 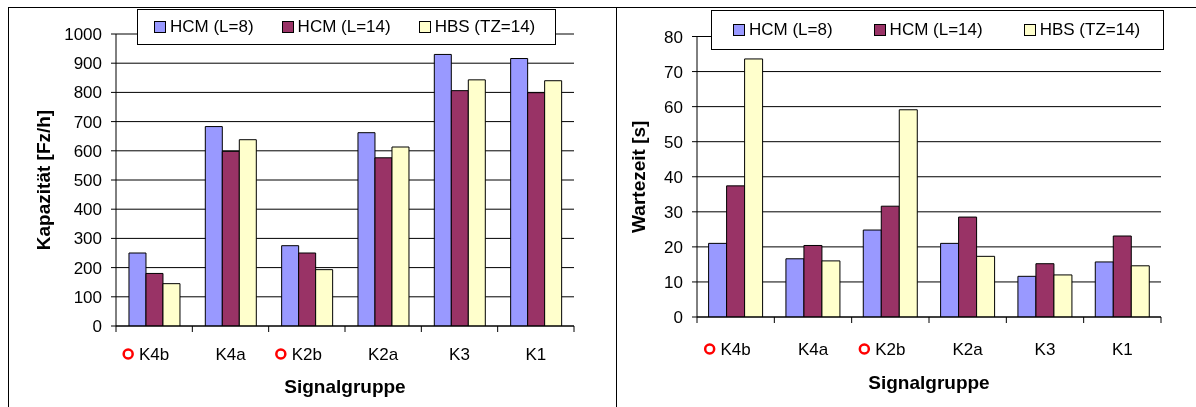 I want to click on y-tick-label: 60, so click(x=673, y=107).